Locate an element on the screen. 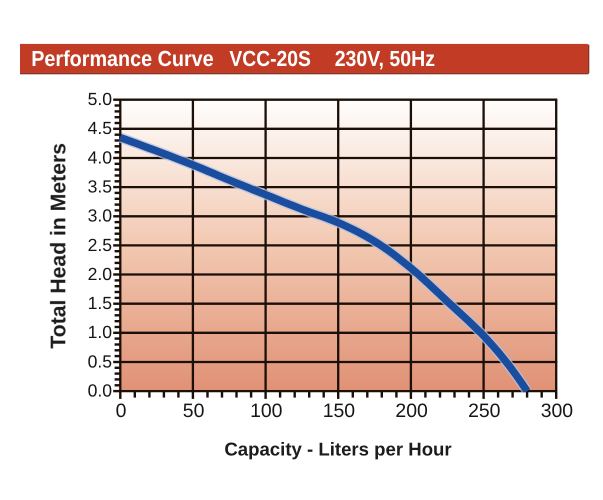 This screenshot has width=603, height=500. svg-text: 0.5 is located at coordinates (100, 361).